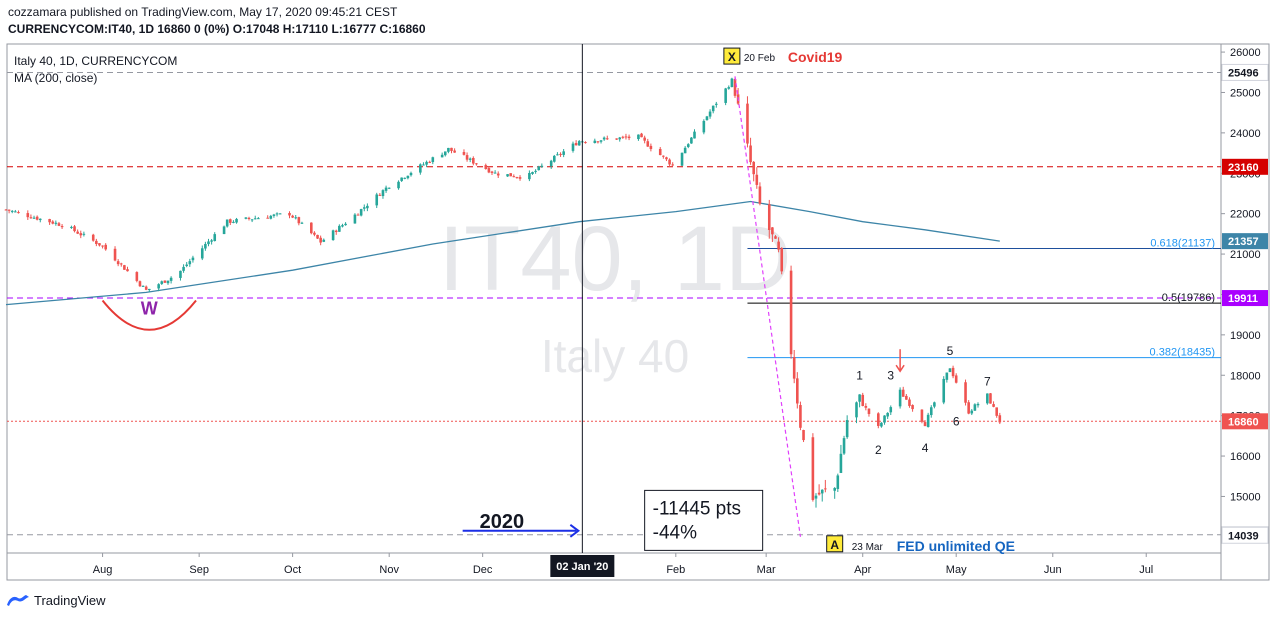  What do you see at coordinates (199, 570) in the screenshot?
I see `time-tick-label: Sep` at bounding box center [199, 570].